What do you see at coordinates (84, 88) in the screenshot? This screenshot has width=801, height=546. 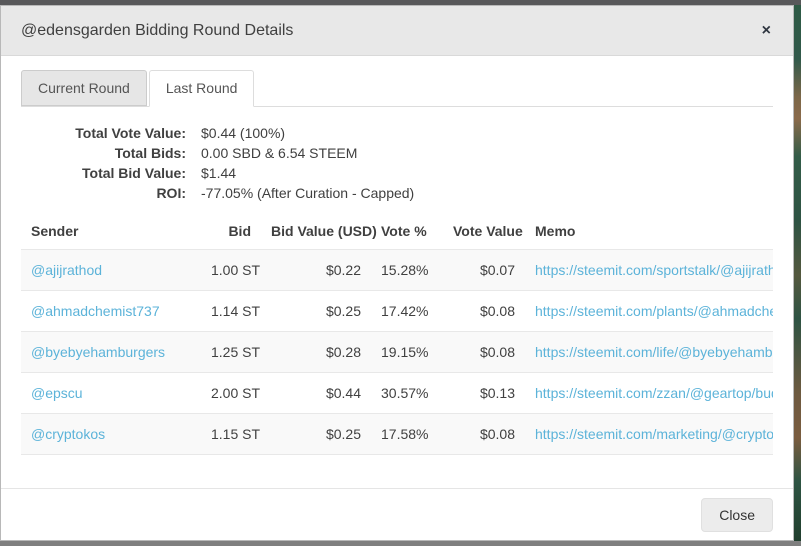 I see `tab-current-round: Current Round` at bounding box center [84, 88].